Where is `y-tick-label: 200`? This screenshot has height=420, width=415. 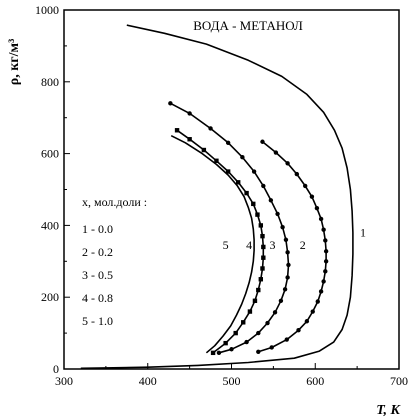
y-tick-label: 200 is located at coordinates (50, 297).